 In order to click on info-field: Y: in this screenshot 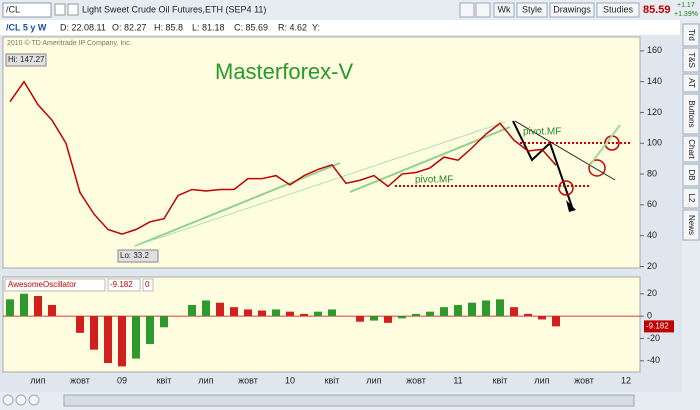, I will do `click(316, 27)`.